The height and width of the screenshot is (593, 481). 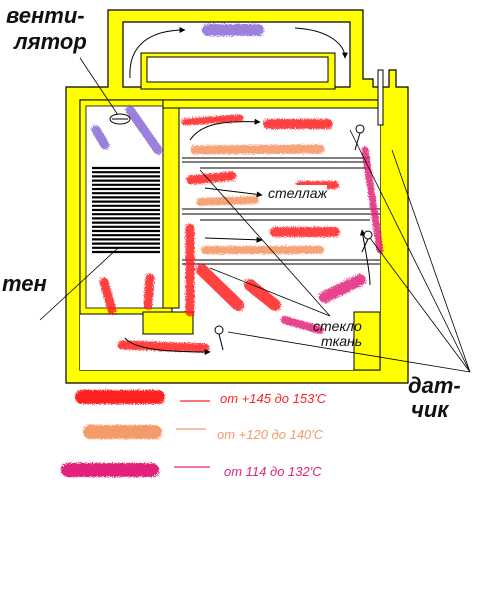 I want to click on legend-text-medium: от +120 до 140'C, so click(x=270, y=434).